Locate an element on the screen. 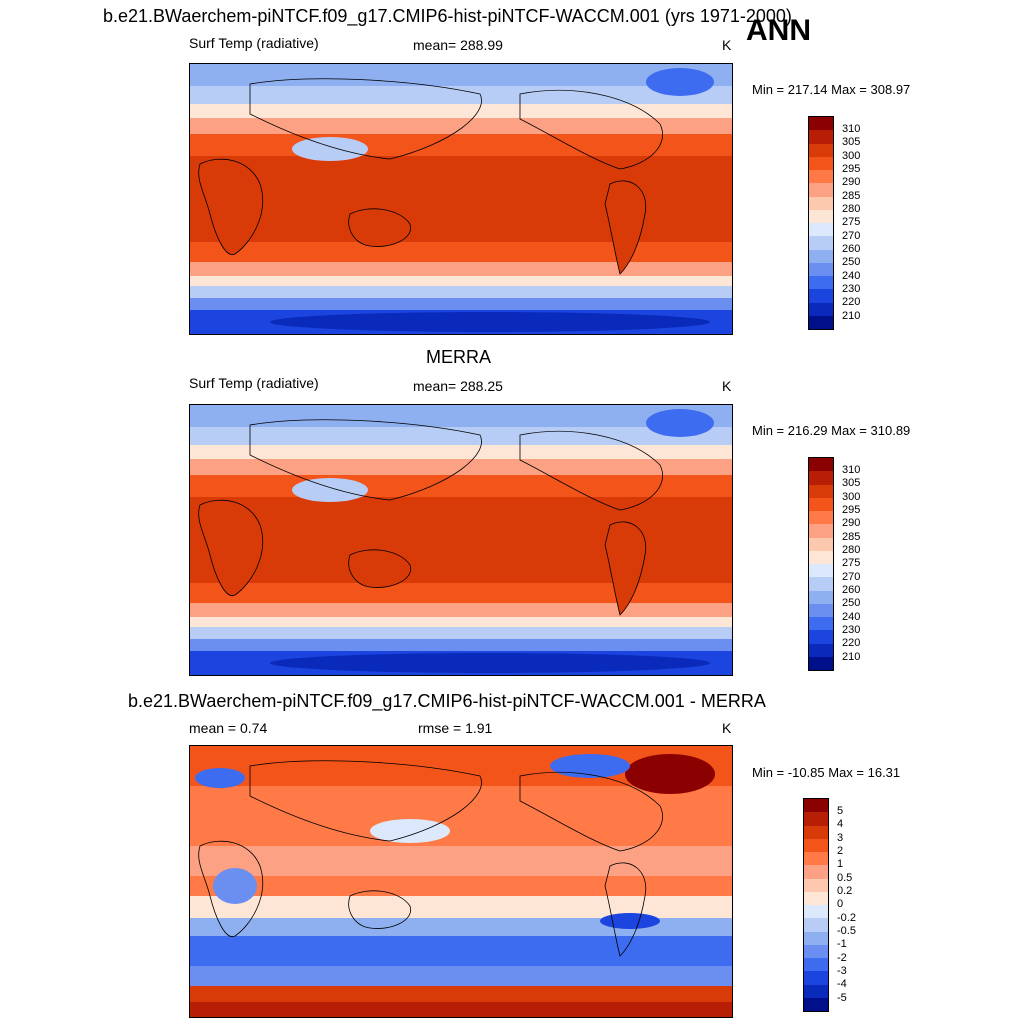 This screenshot has width=1024, height=1024. colorbar-tick: -4 is located at coordinates (842, 984).